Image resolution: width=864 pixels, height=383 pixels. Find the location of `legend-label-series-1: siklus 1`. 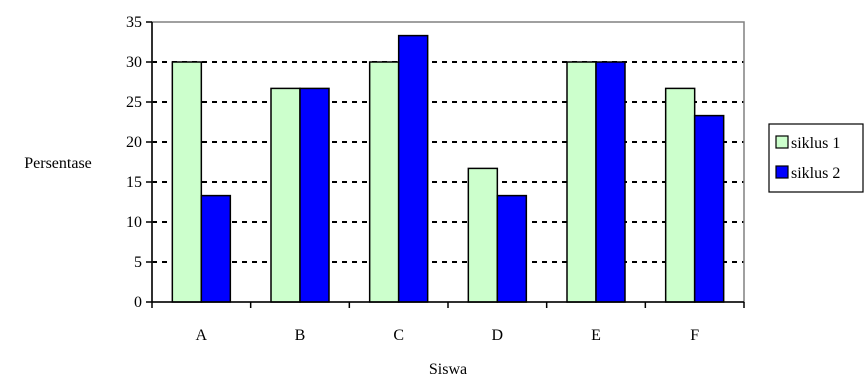

legend-label-series-1: siklus 1 is located at coordinates (815, 143).